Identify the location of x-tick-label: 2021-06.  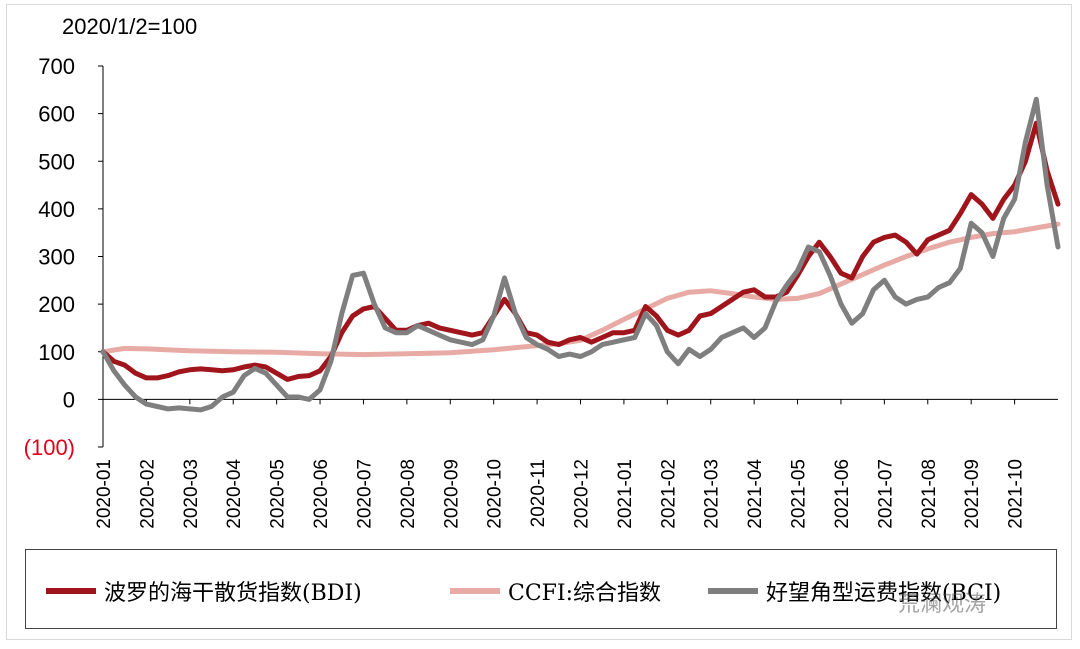
(842, 494).